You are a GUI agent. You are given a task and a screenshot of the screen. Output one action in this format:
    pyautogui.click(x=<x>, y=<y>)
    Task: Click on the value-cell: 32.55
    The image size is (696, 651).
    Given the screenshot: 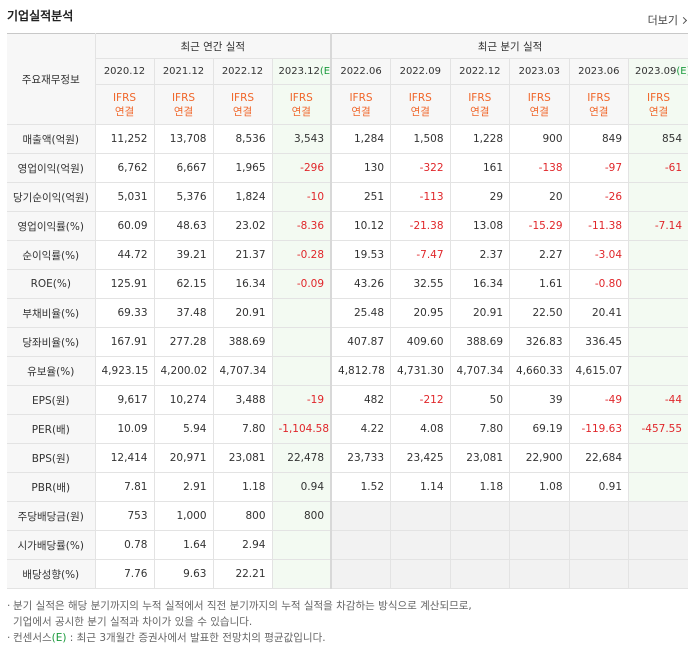 What is the action you would take?
    pyautogui.click(x=420, y=284)
    